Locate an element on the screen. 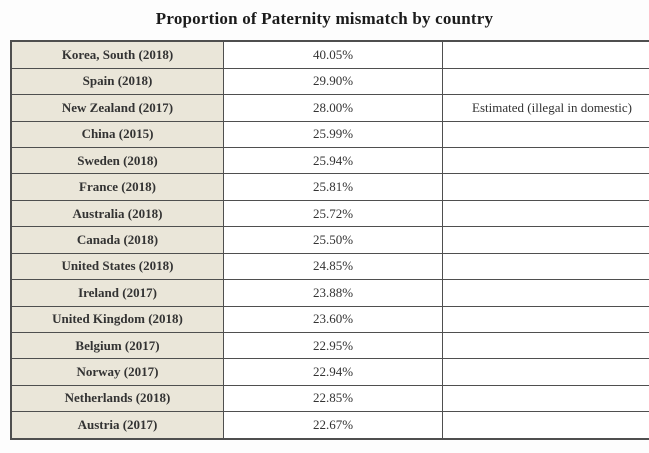 The image size is (649, 453). table-row: Austria (2017) 22.67% is located at coordinates (329, 425).